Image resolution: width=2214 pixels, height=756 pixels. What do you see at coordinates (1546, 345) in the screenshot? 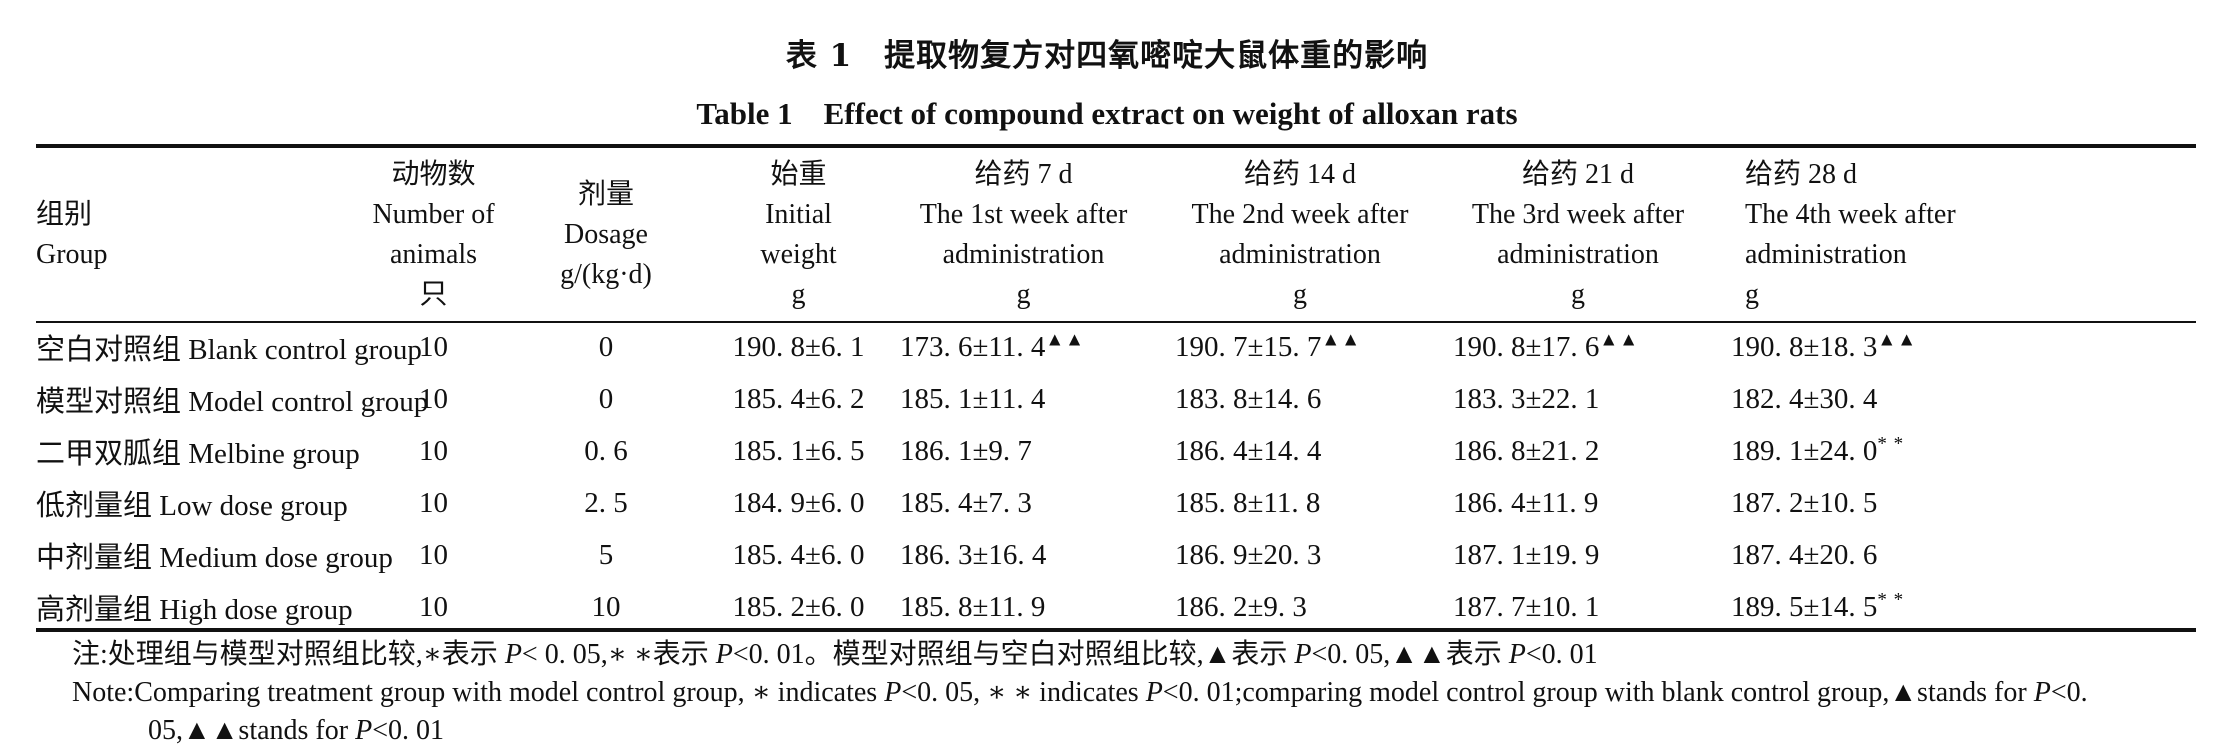
I see `cell-week3: 190. 8±17. 6▲▲` at bounding box center [1546, 345].